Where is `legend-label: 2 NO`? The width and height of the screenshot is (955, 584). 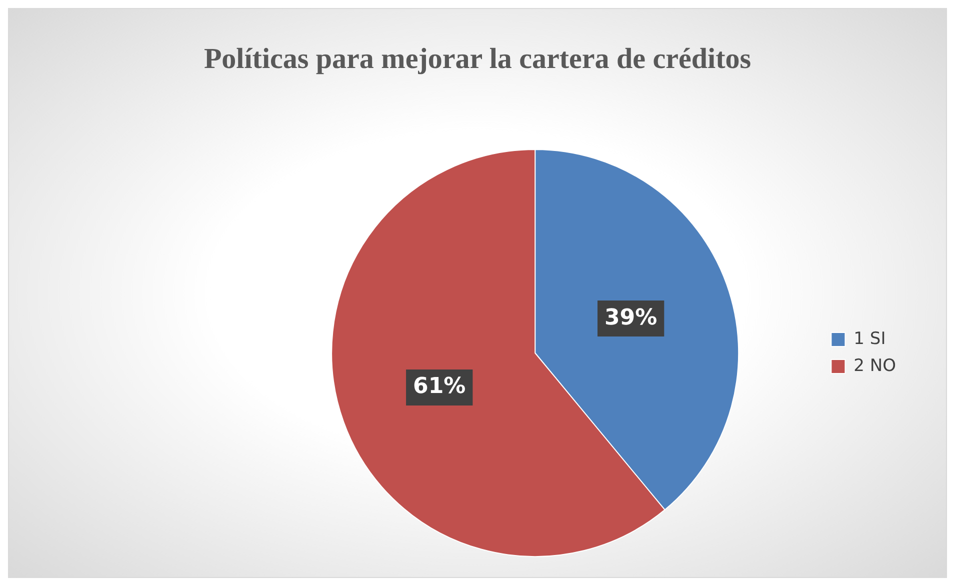 legend-label: 2 NO is located at coordinates (875, 366).